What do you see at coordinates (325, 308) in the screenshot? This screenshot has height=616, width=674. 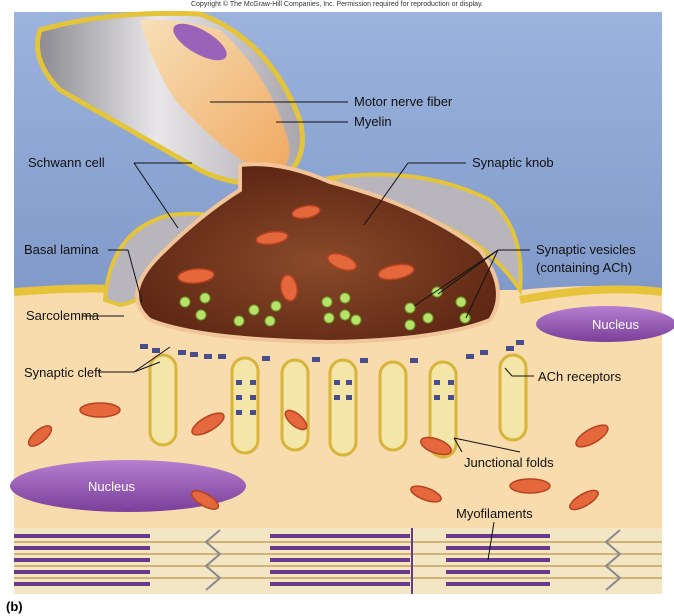 I see `synaptic-vesicles` at bounding box center [325, 308].